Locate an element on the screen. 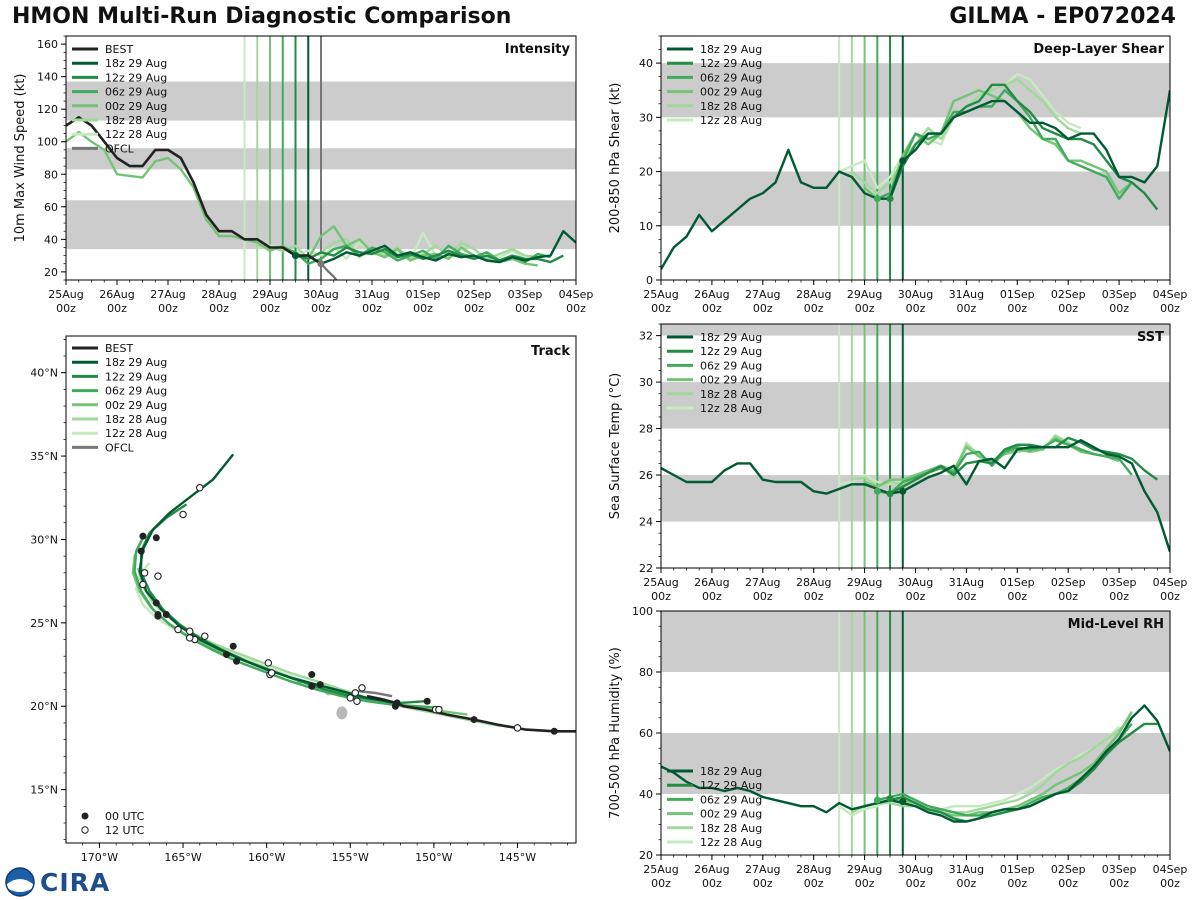 Image resolution: width=1200 pixels, height=900 pixels. x-tick-label: 25Aug is located at coordinates (65, 294).